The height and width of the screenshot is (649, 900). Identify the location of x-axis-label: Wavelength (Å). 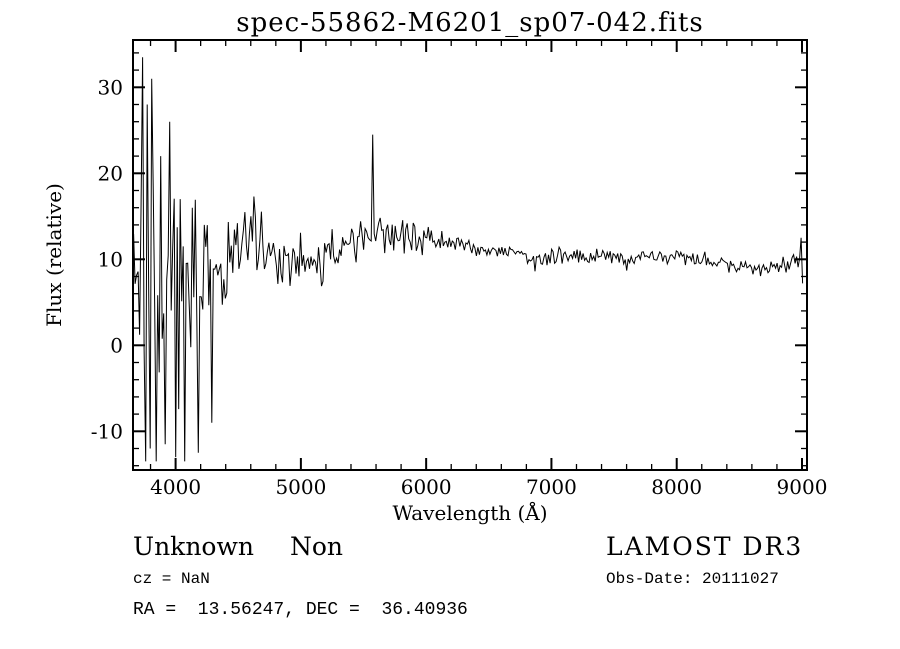
(470, 513).